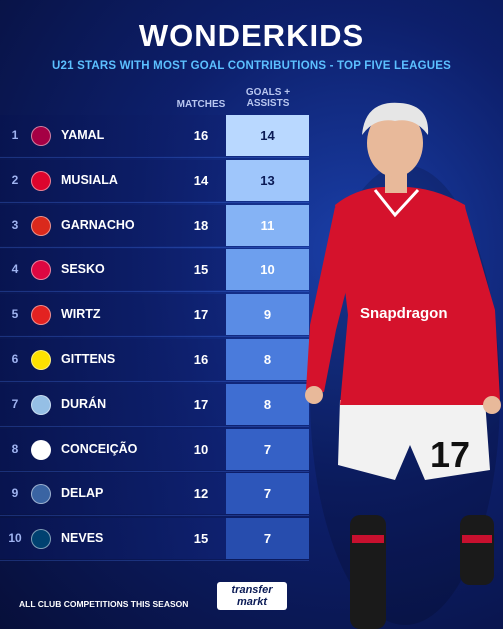 This screenshot has width=503, height=629. Describe the element at coordinates (267, 135) in the screenshot. I see `goals-assists-value: 14` at that location.